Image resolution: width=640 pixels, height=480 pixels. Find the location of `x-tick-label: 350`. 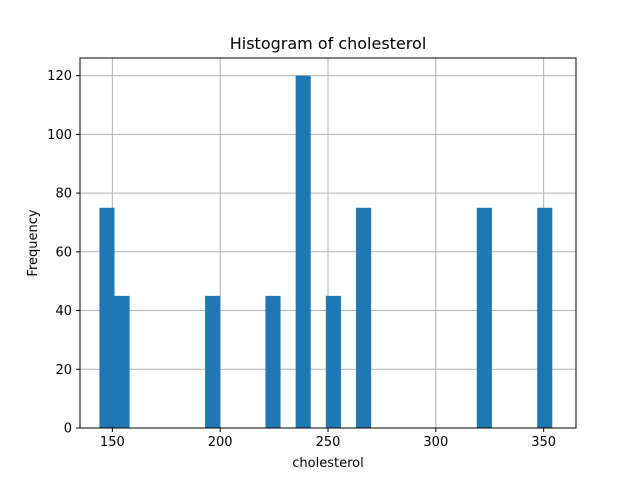

x-tick-label: 350 is located at coordinates (543, 442).